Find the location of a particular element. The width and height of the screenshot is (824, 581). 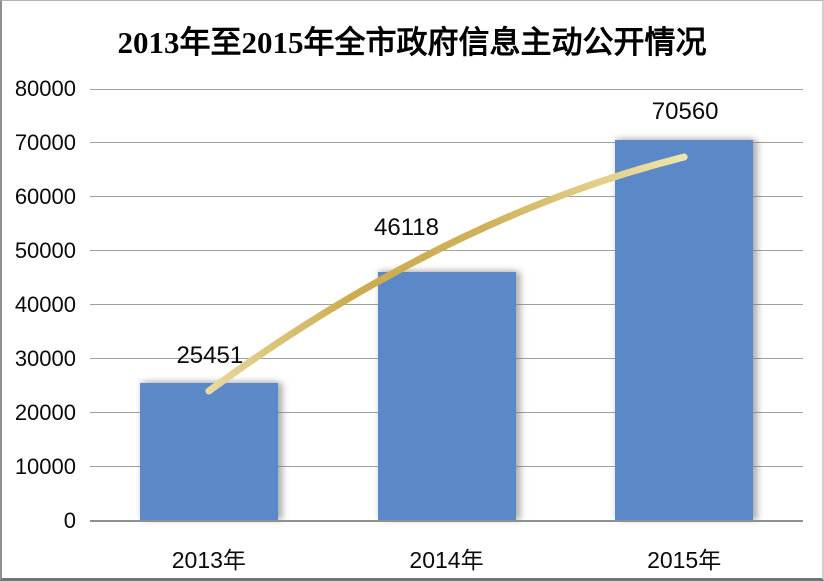

bar-2015年 is located at coordinates (684, 330).